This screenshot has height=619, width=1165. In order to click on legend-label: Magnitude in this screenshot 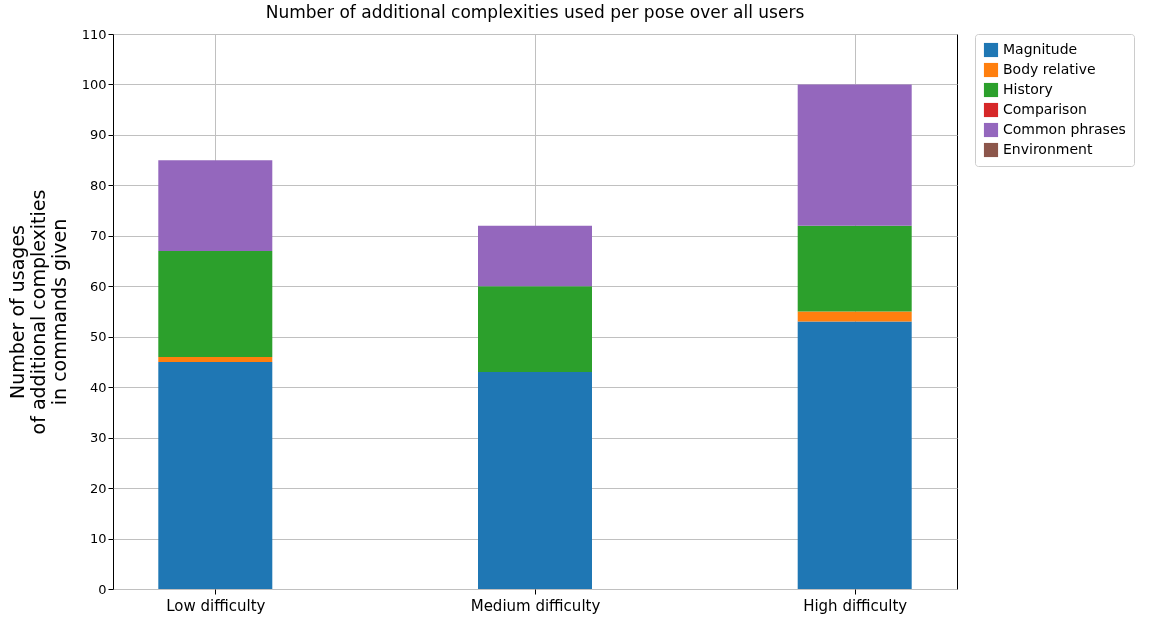, I will do `click(1040, 49)`.